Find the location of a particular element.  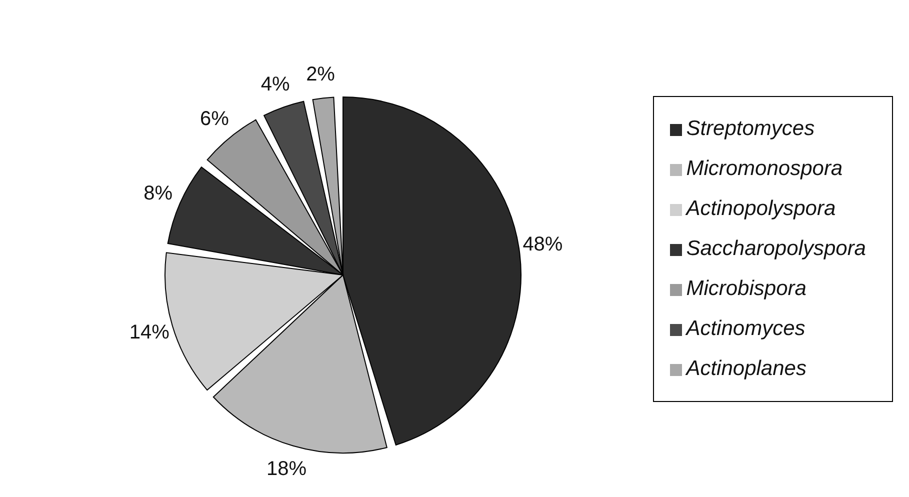

data-label: 8% is located at coordinates (158, 193).